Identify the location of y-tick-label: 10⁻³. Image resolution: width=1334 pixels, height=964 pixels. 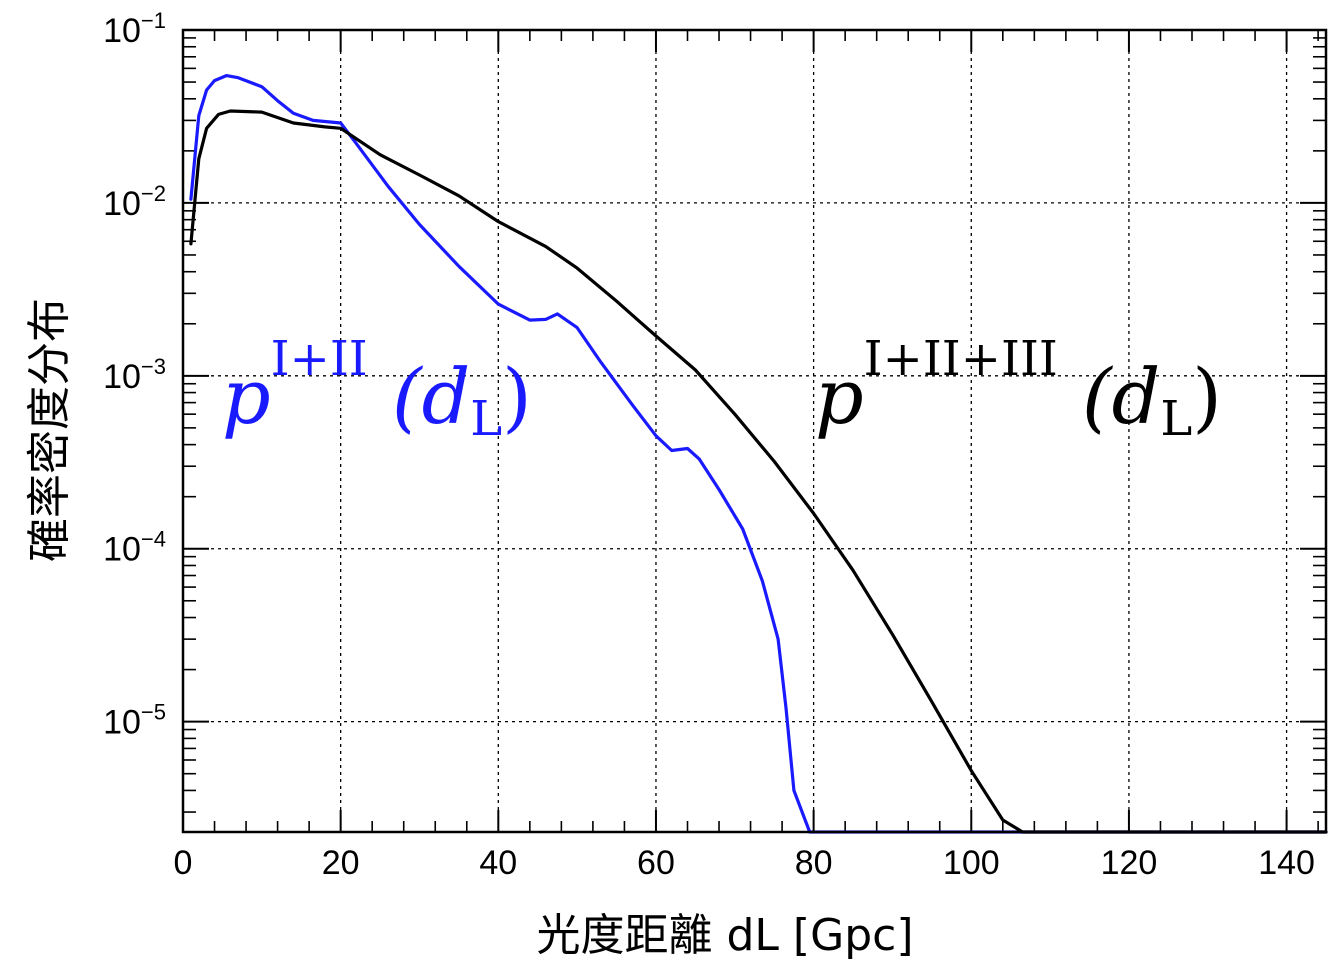
(134, 375).